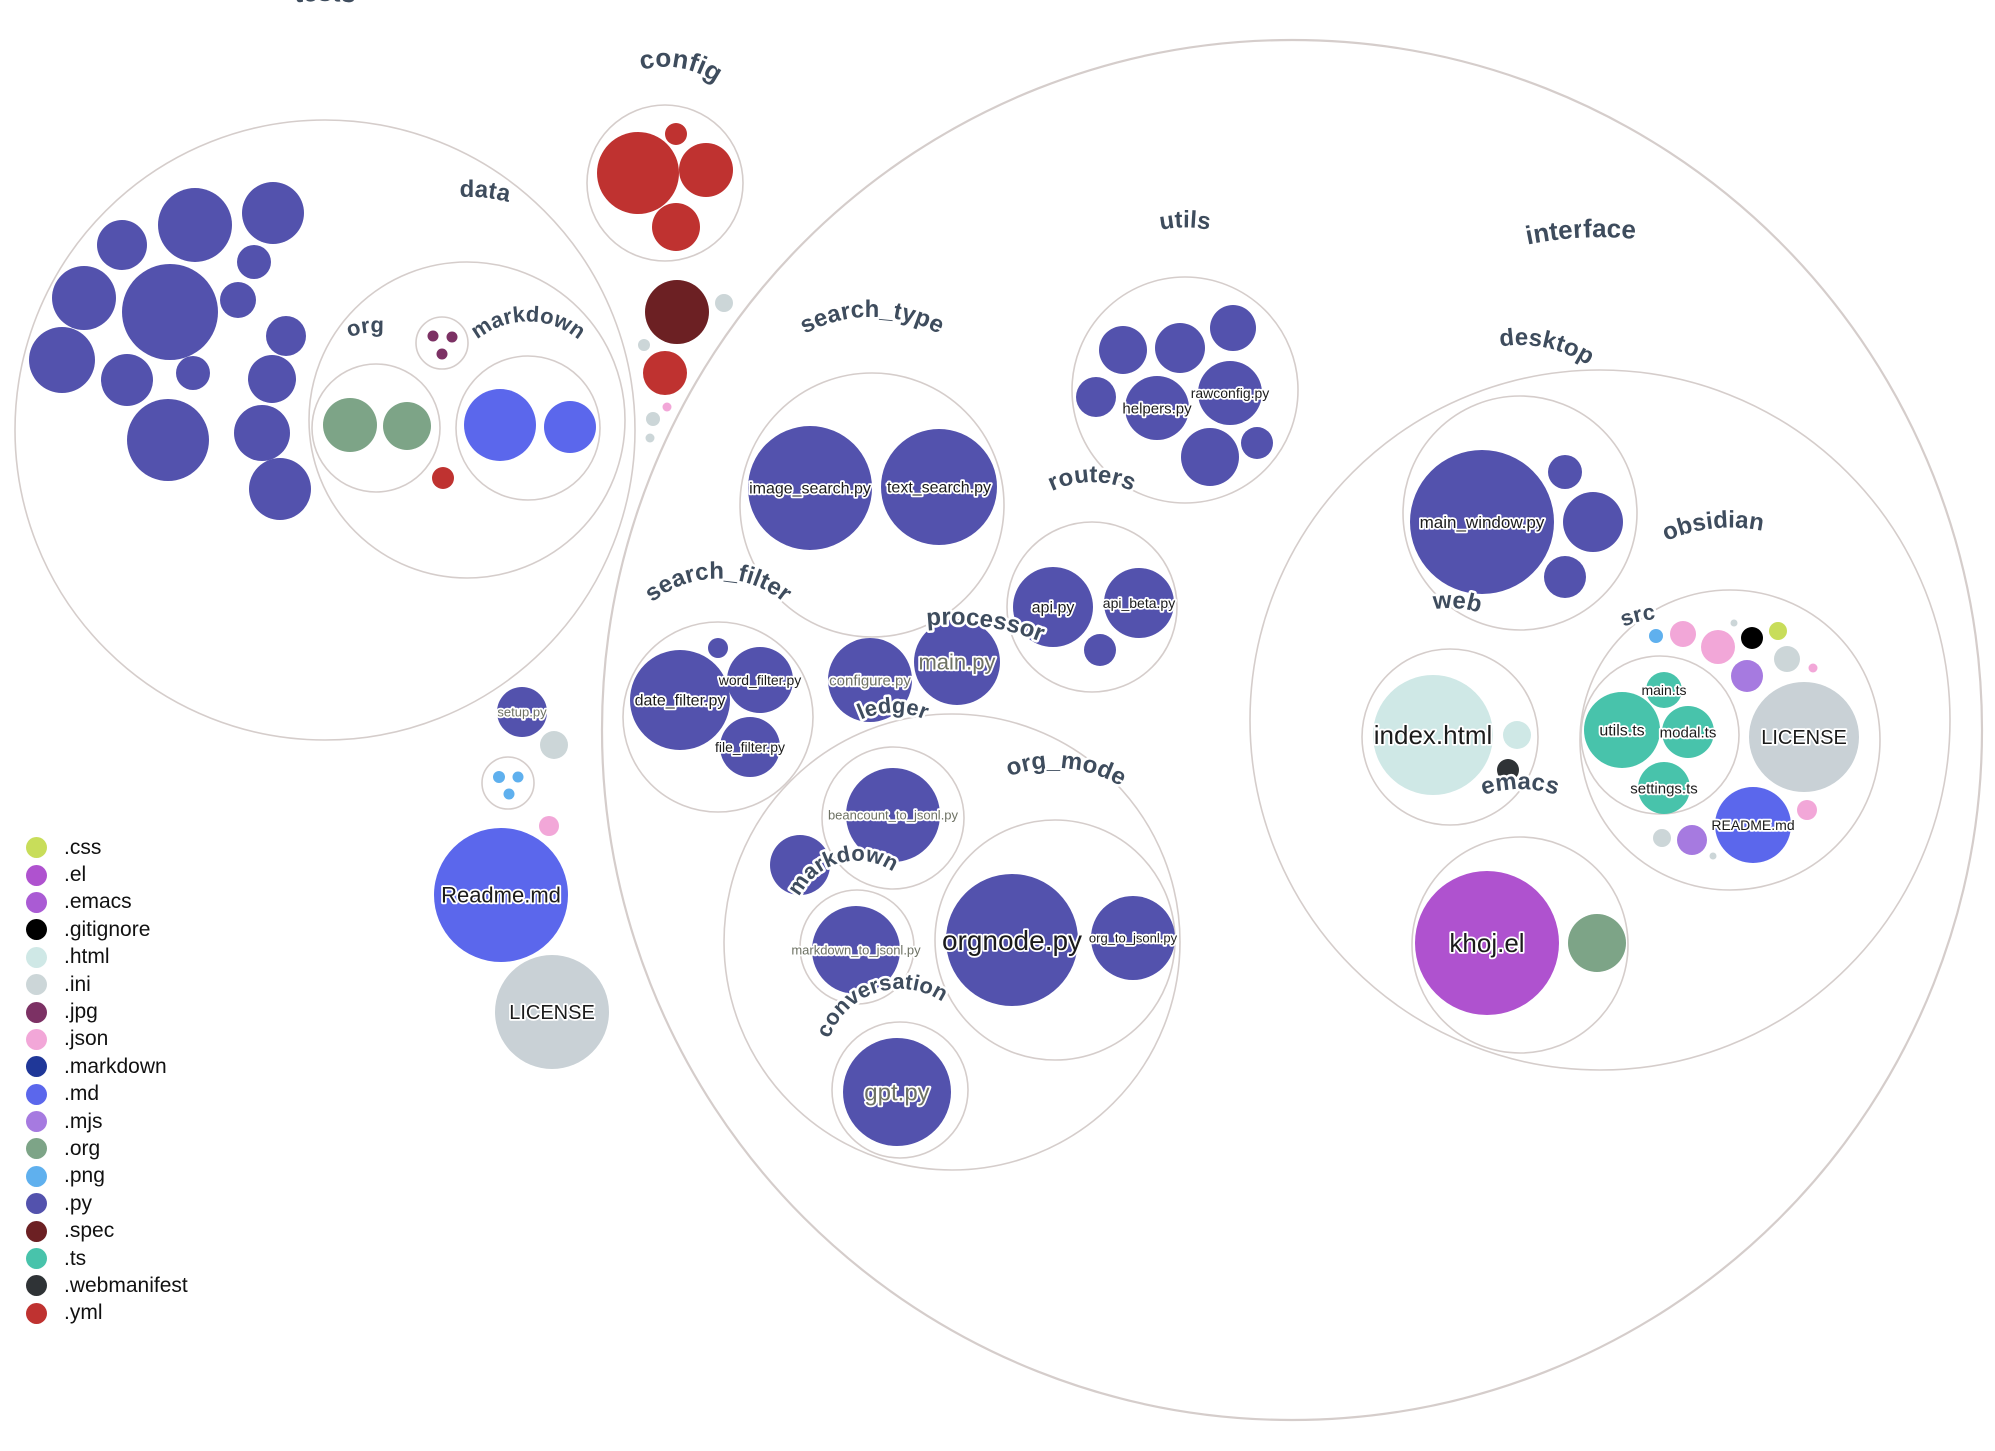  I want to click on legend-item-ts: .ts, so click(107, 1258).